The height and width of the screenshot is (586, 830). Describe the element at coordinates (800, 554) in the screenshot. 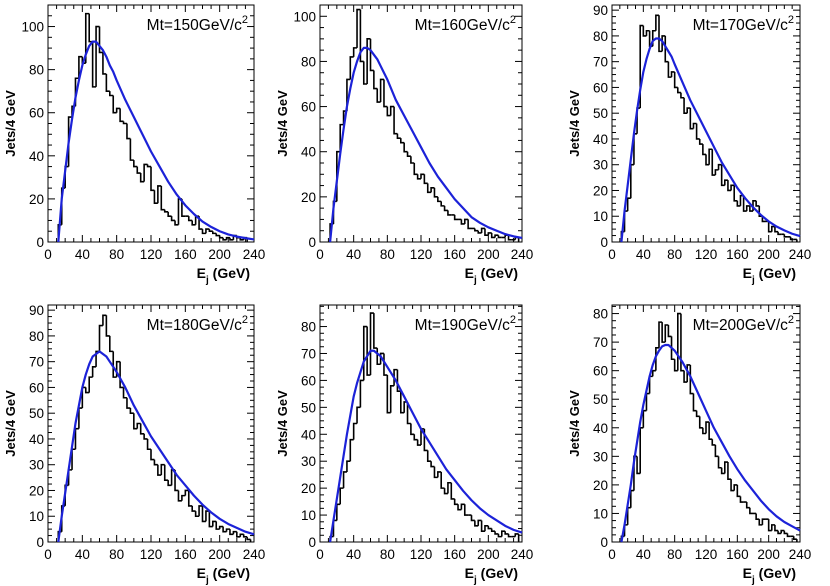

I see `x-tick-label: 240` at that location.